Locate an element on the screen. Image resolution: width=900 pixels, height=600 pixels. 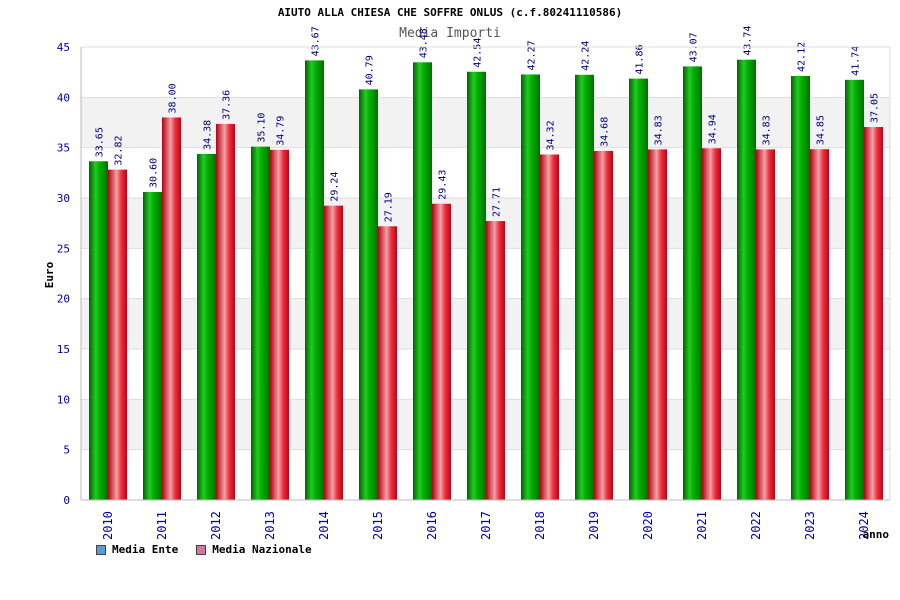
y-axis-label: Euro is located at coordinates (49, 274).